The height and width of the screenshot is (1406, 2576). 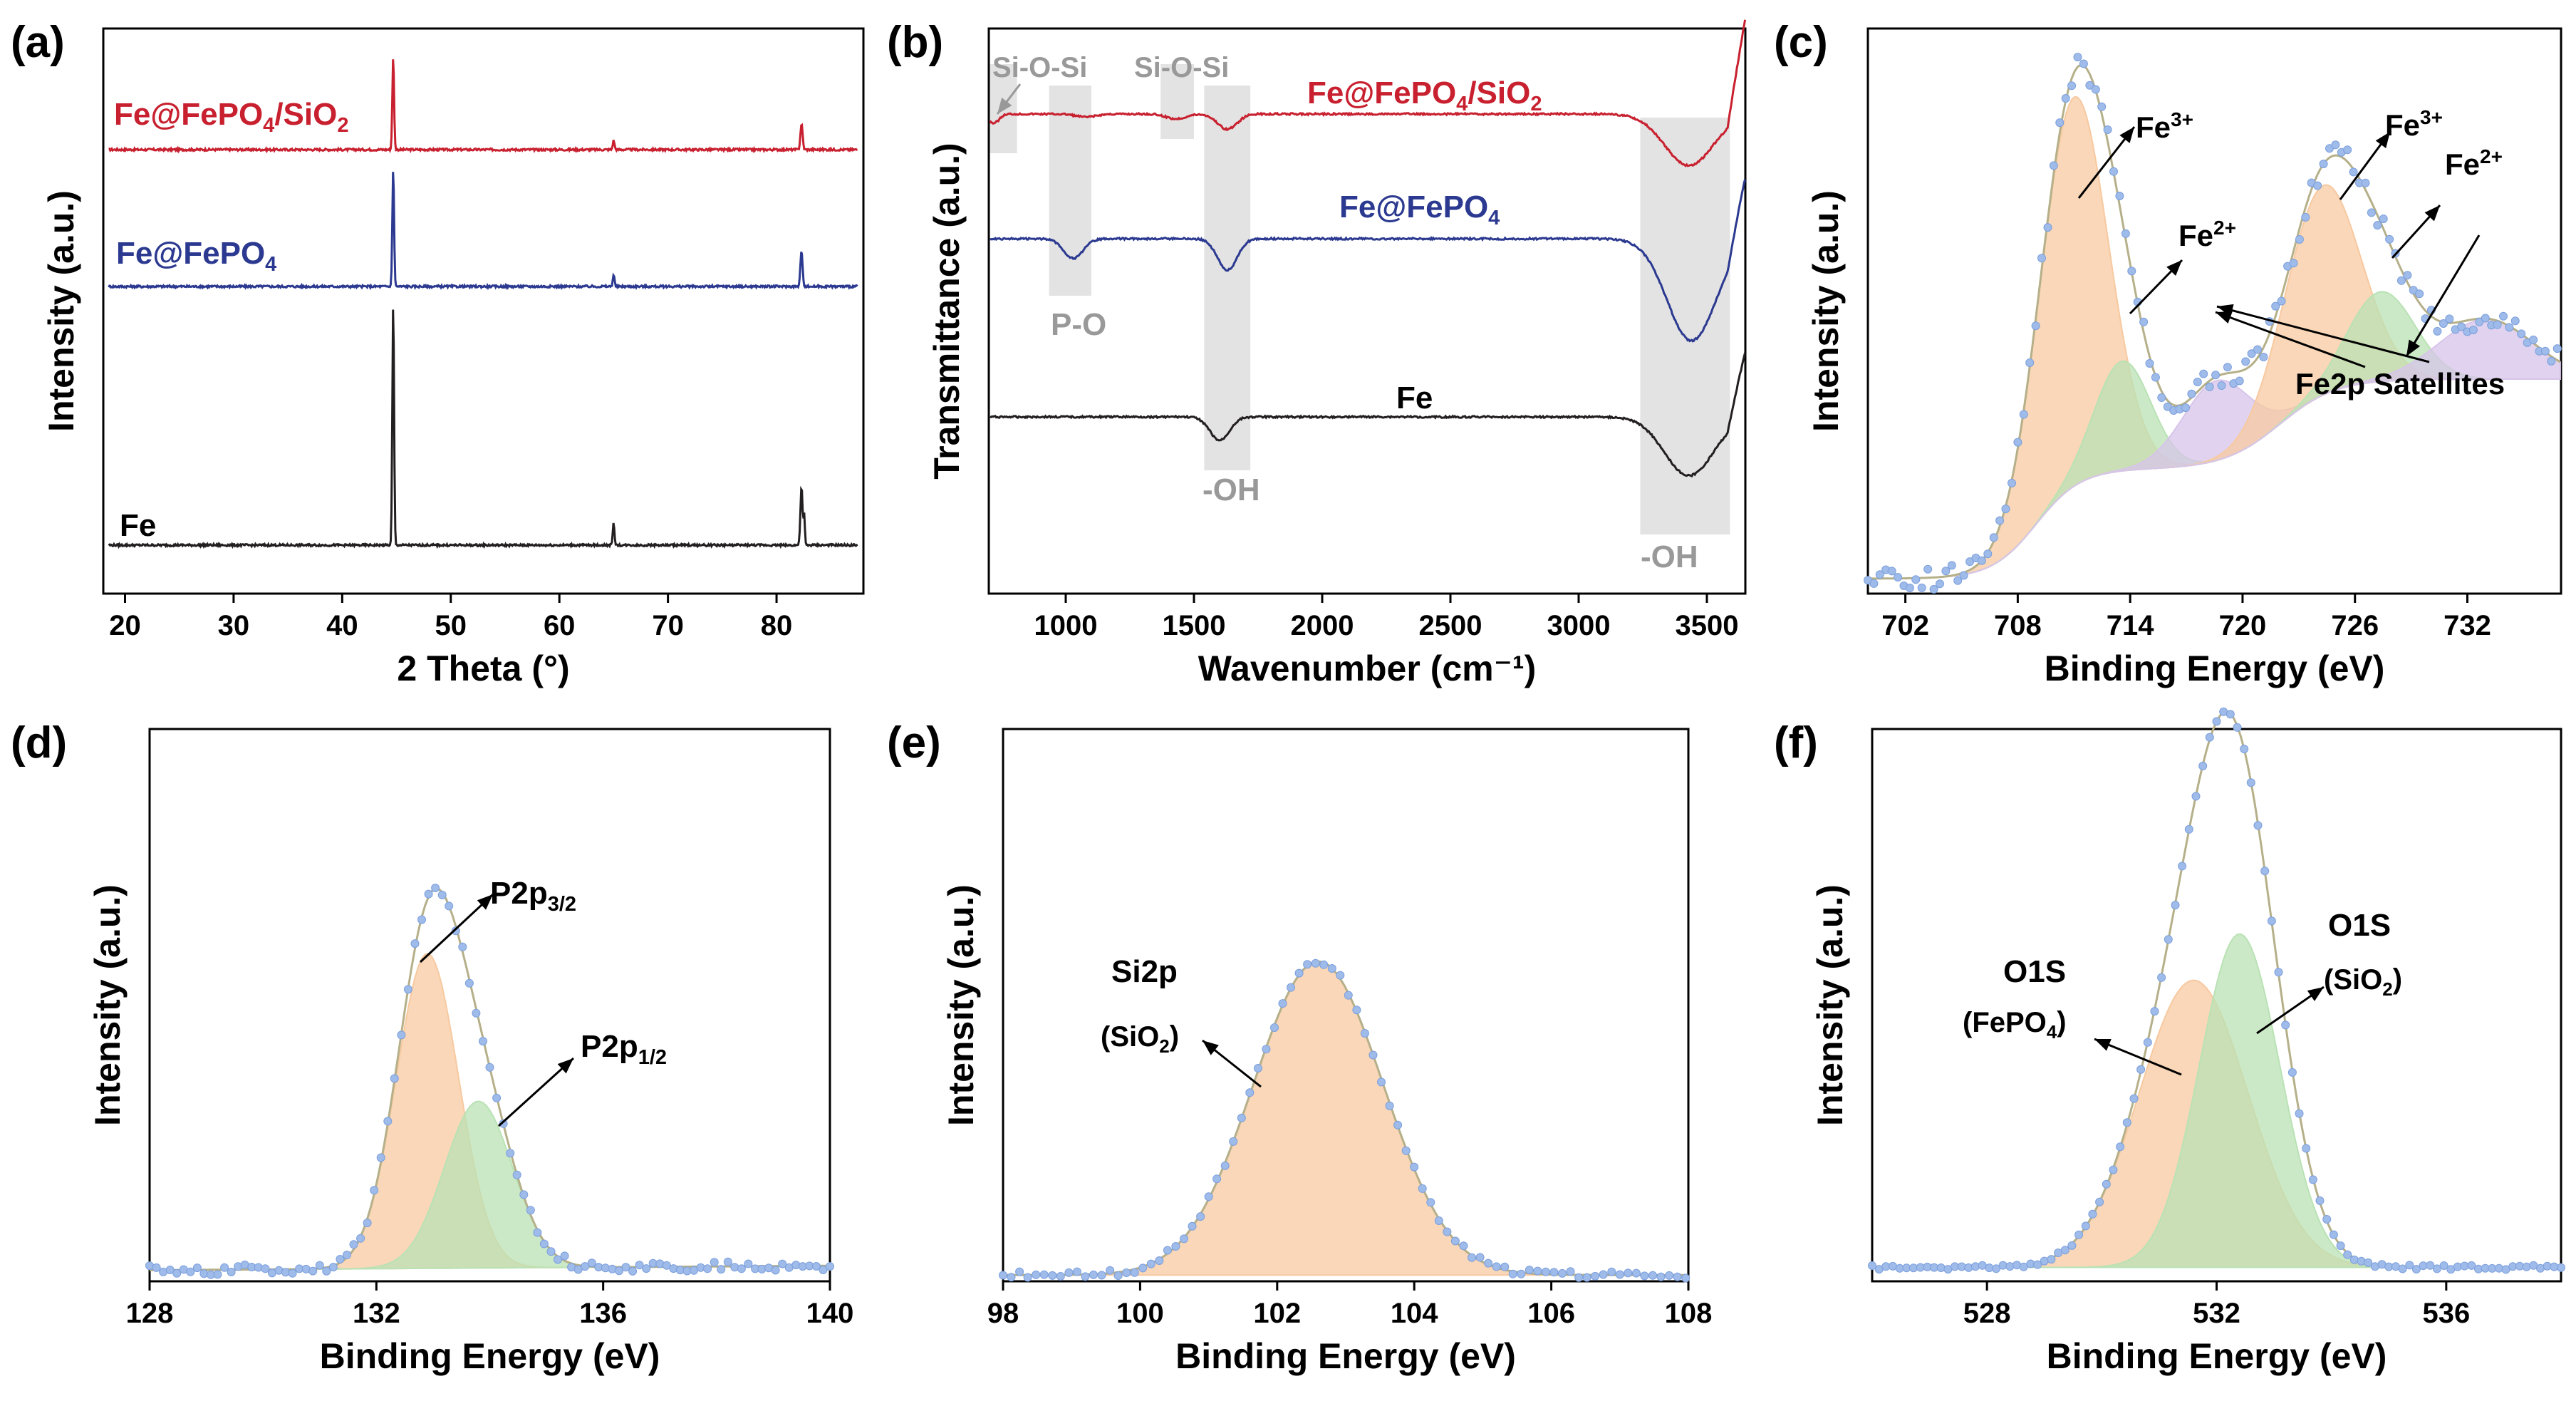 What do you see at coordinates (270, 264) in the screenshot?
I see `legend-fe-fepo4-part: 4` at bounding box center [270, 264].